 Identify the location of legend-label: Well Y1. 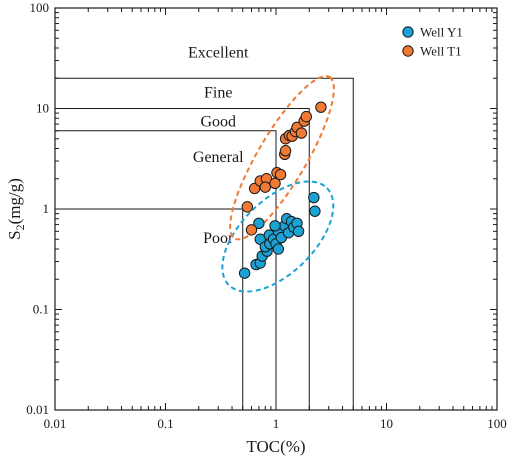
(441, 32).